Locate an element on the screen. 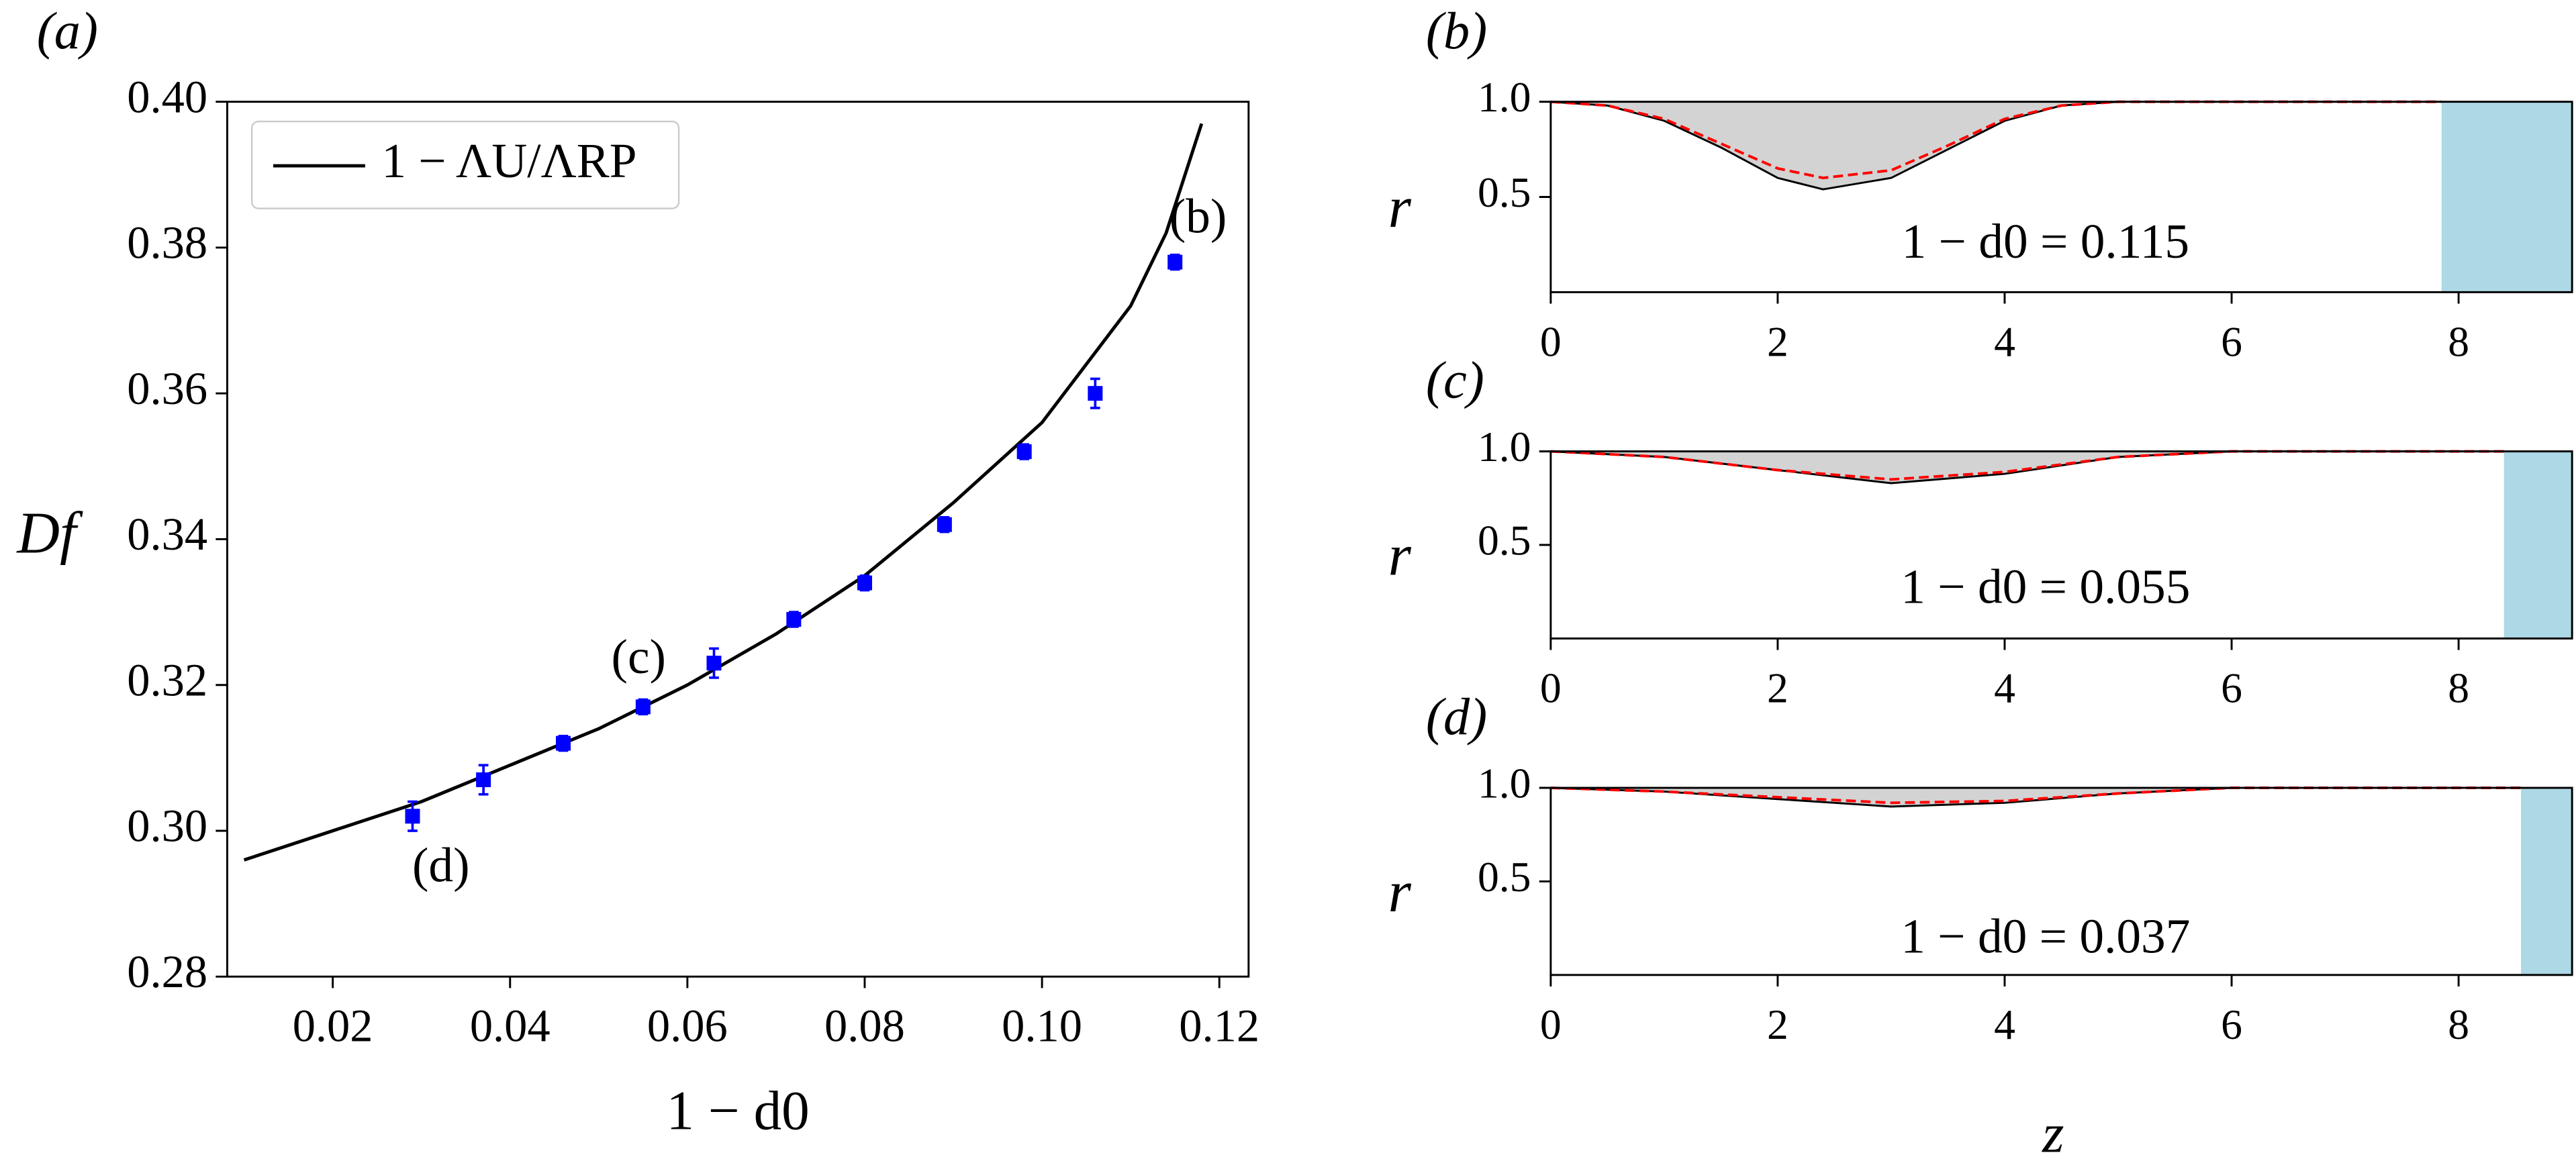 This screenshot has width=2576, height=1167. y-tick-label: 0.40 is located at coordinates (167, 97).